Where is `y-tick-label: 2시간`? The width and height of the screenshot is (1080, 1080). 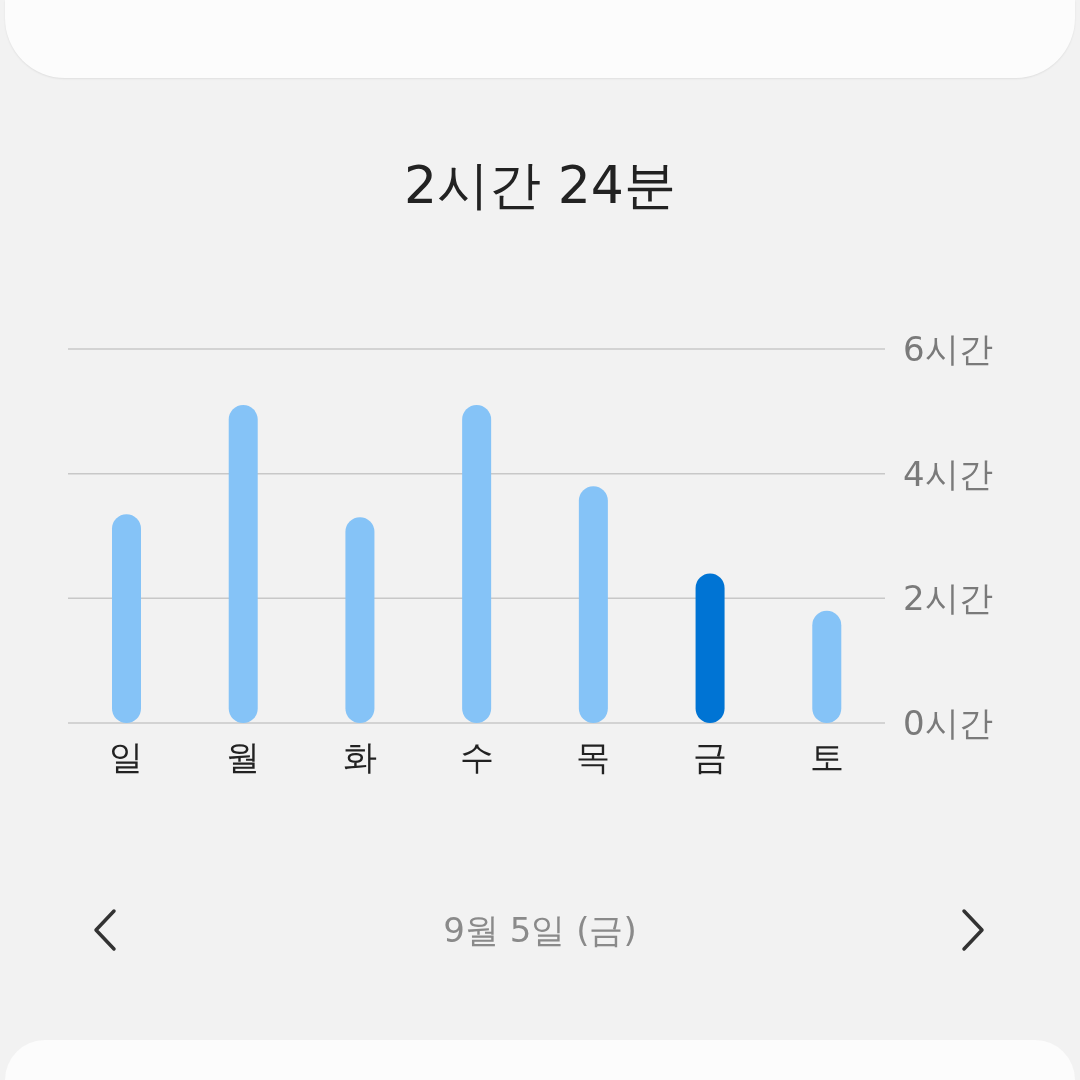 y-tick-label: 2시간 is located at coordinates (948, 598).